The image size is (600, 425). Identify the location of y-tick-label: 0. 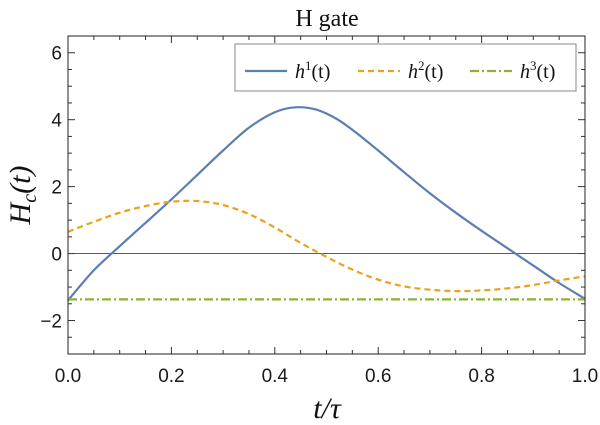
(56, 255).